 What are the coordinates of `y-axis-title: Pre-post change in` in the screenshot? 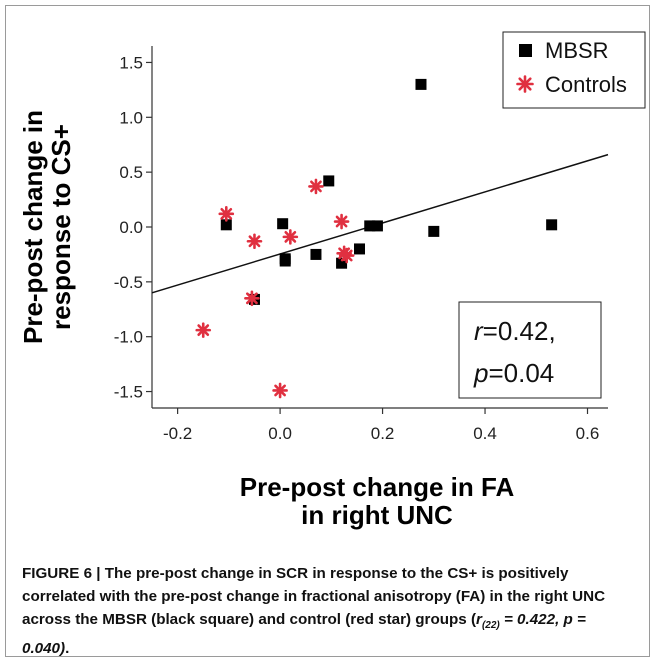 It's located at (33, 227).